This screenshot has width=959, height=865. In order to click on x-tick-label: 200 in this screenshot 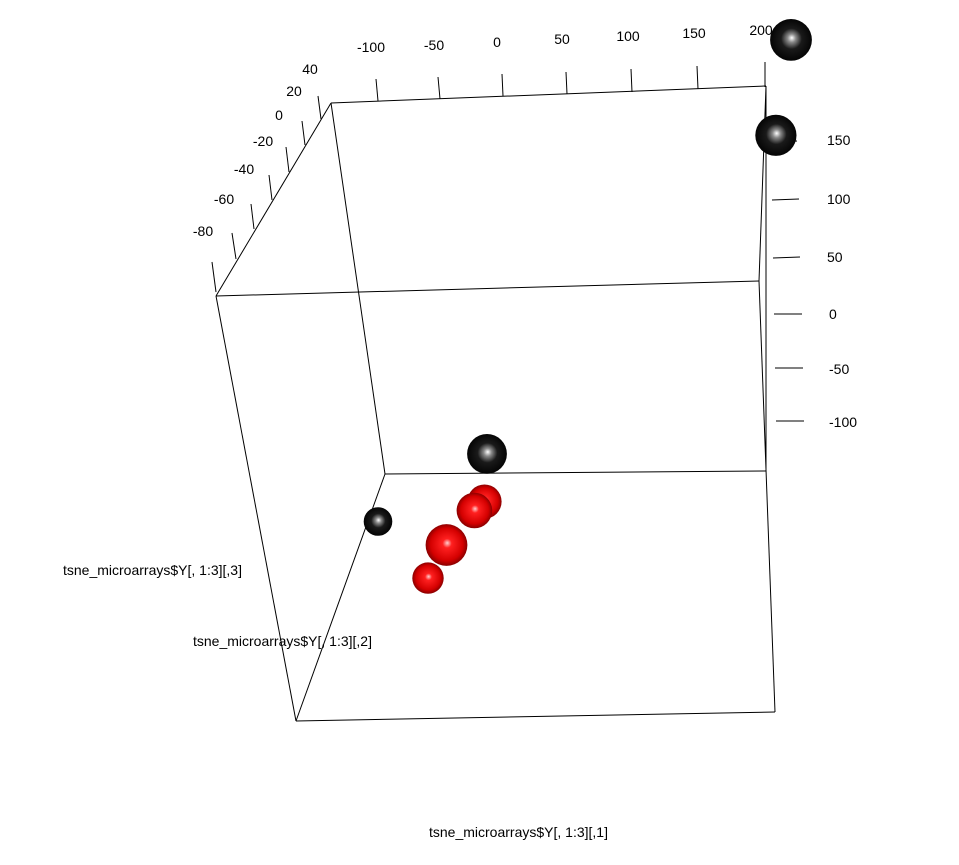, I will do `click(761, 30)`.